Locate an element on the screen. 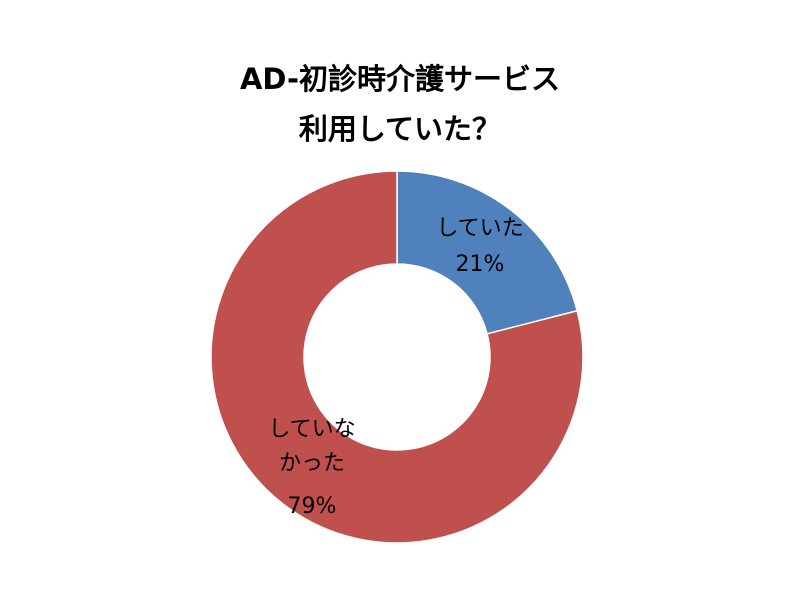 The width and height of the screenshot is (800, 600). slice-value-label: 21% is located at coordinates (480, 264).